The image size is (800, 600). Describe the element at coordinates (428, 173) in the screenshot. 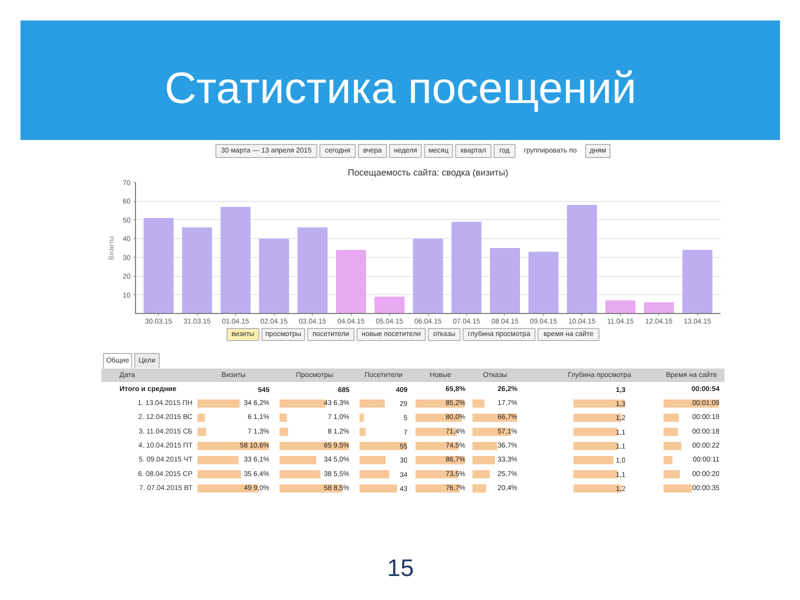

I see `chart-subtitle: Посещаемость сайта: сводка (визиты)` at that location.